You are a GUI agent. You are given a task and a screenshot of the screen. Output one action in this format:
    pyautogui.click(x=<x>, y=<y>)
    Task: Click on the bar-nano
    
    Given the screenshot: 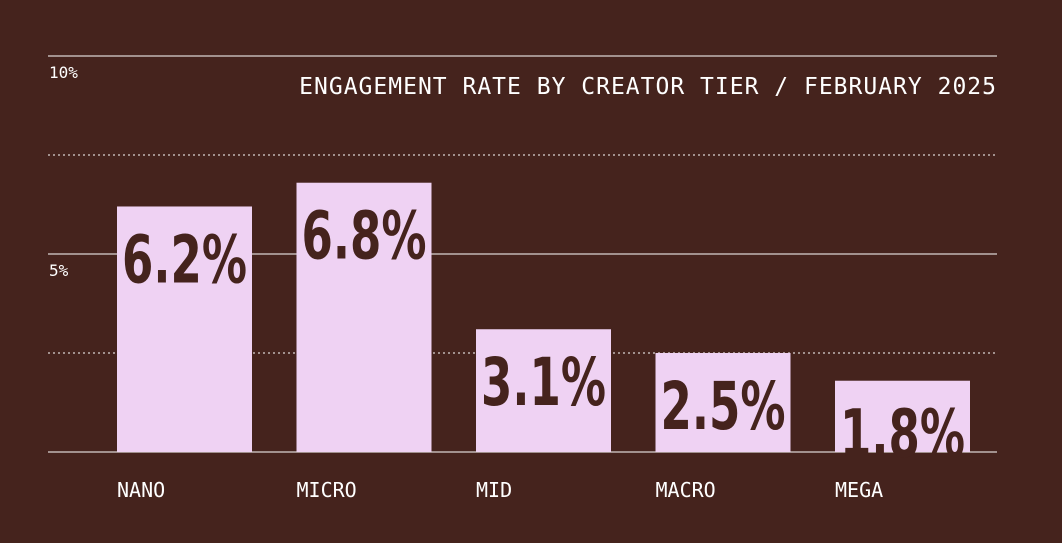 What is the action you would take?
    pyautogui.click(x=184, y=329)
    